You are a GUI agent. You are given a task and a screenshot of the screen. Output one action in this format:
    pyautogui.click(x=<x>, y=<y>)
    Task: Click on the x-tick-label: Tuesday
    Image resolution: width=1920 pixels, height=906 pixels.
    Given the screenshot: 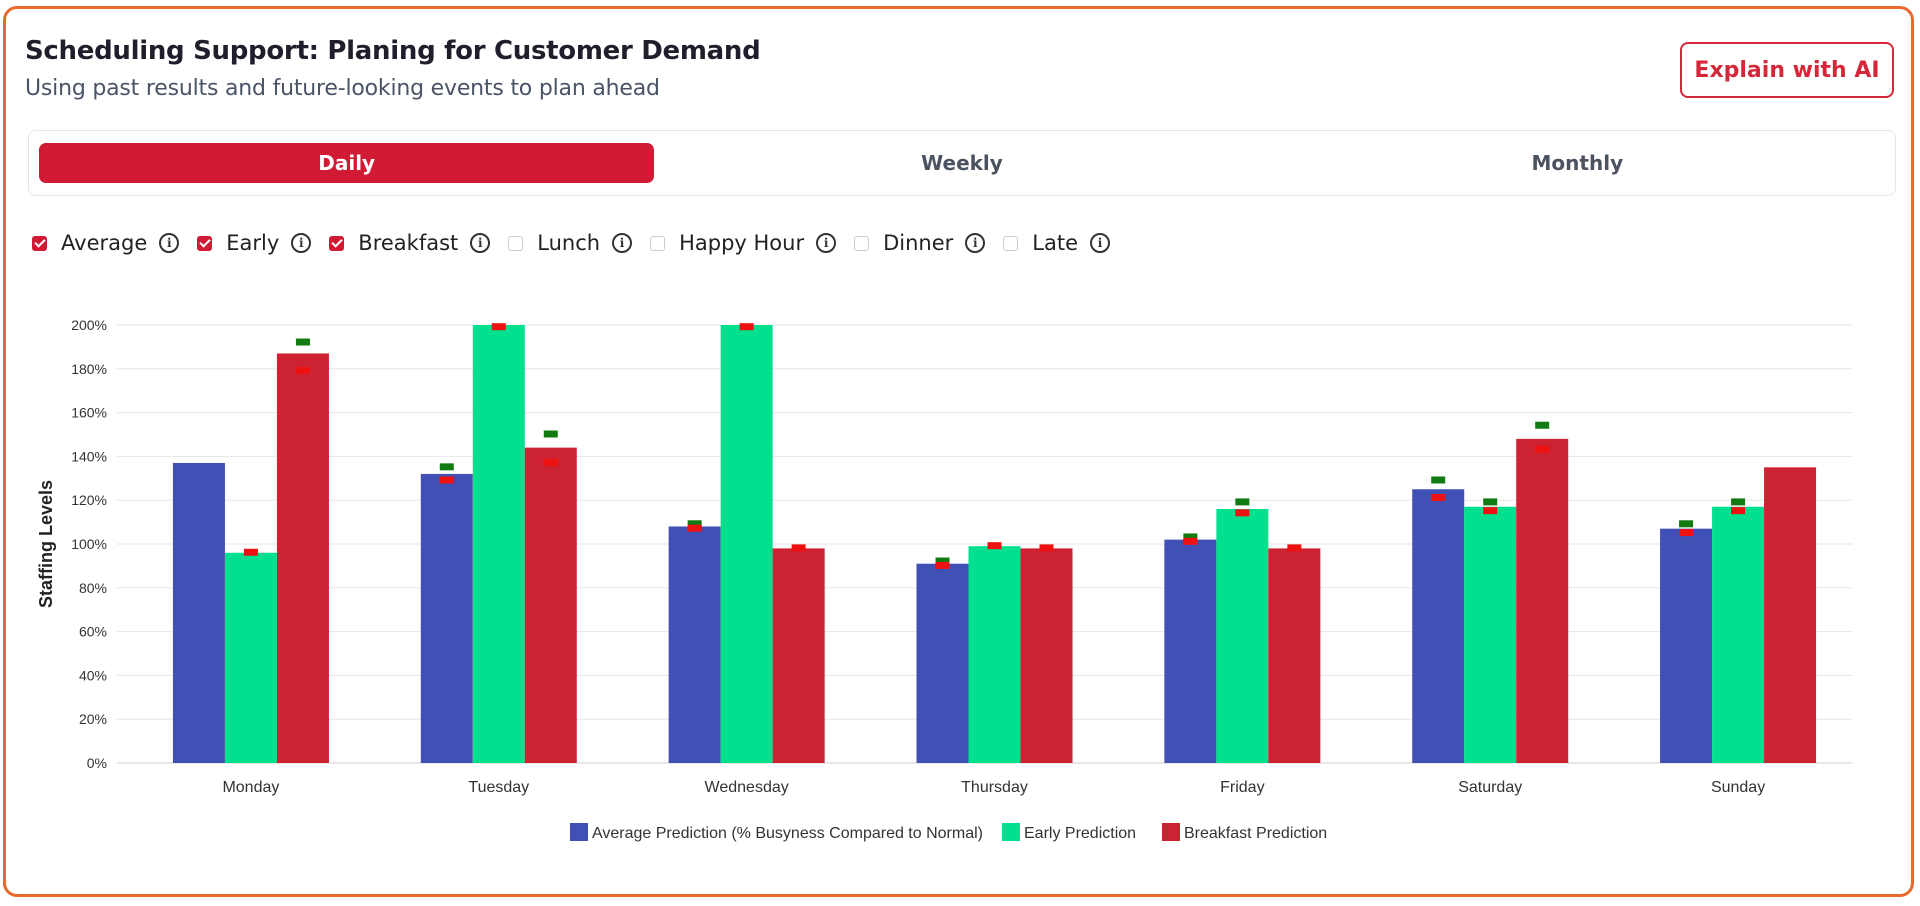 What is the action you would take?
    pyautogui.click(x=498, y=787)
    